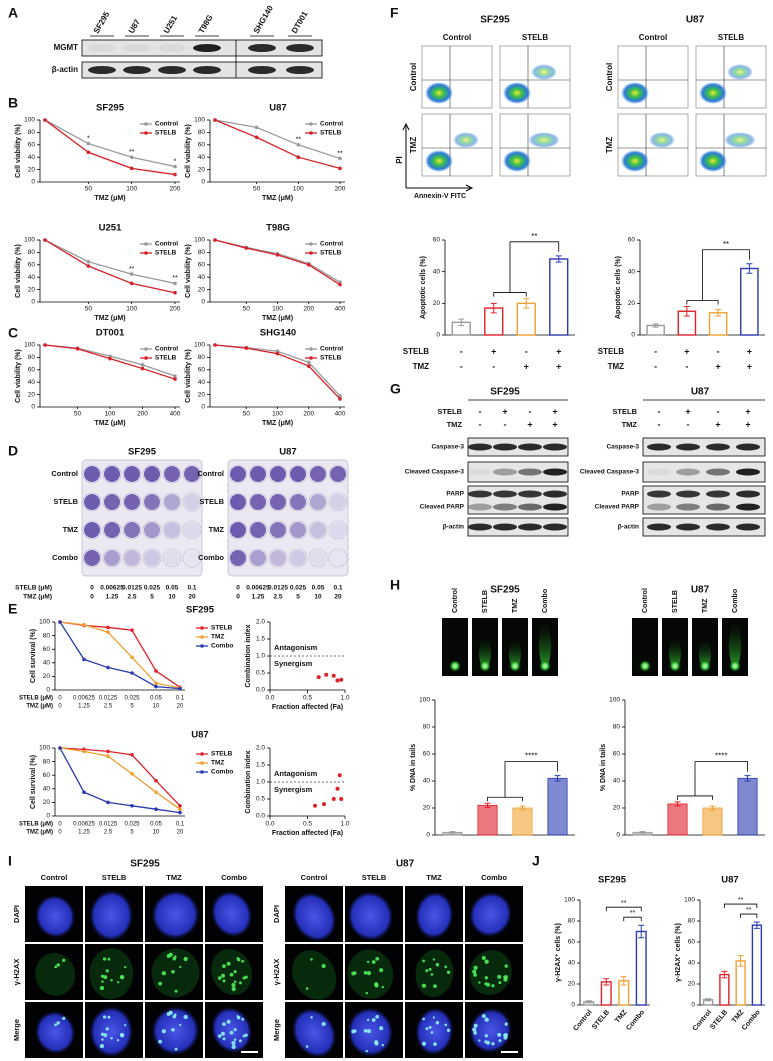 The width and height of the screenshot is (773, 1061). Describe the element at coordinates (630, 494) in the screenshot. I see `row-label: PARP` at that location.